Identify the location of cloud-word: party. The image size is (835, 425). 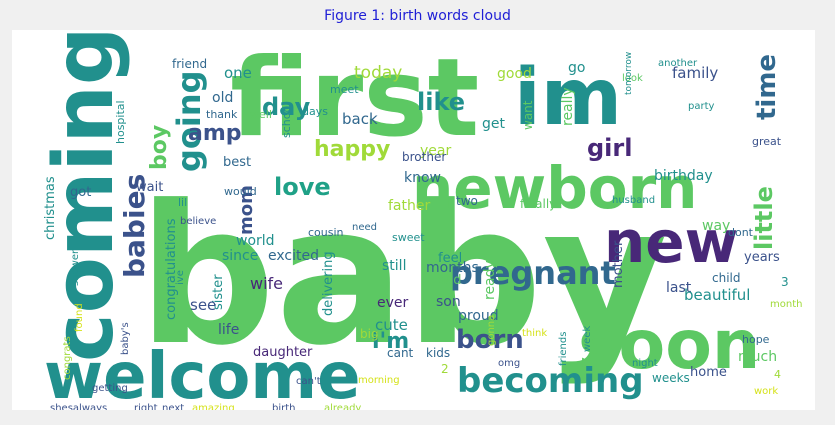
(701, 106).